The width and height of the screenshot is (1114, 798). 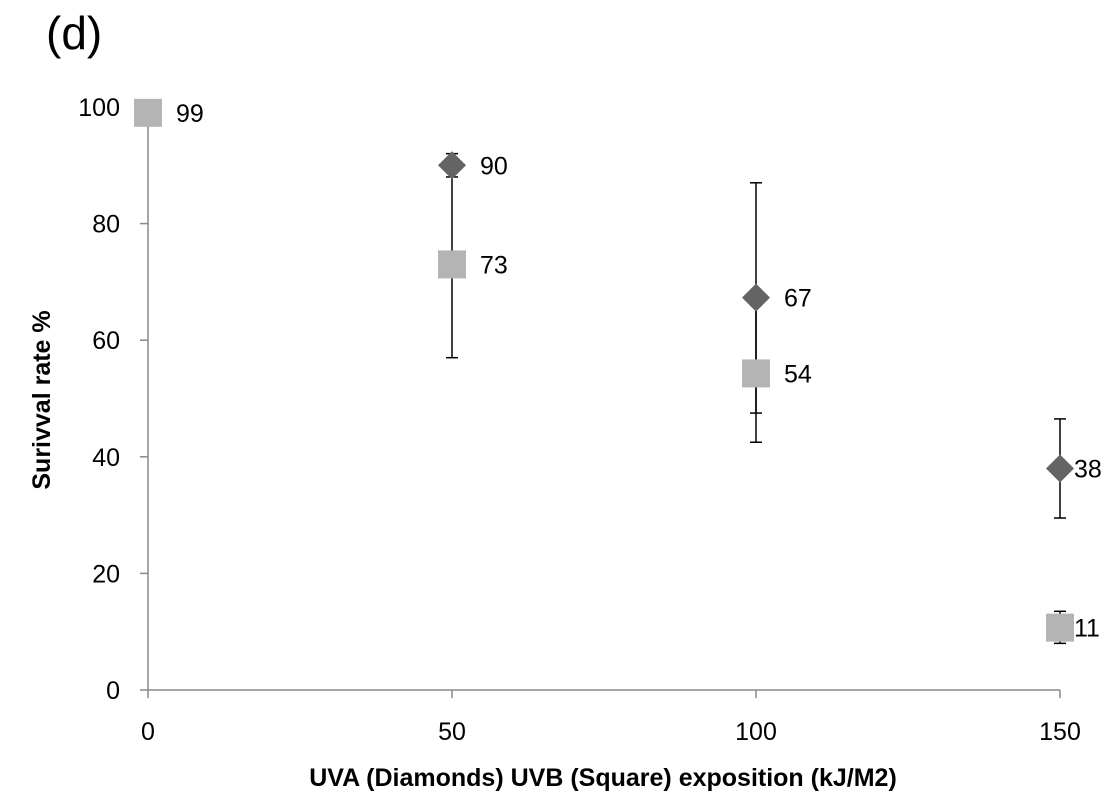 I want to click on y-axis-label: Surivval rate %, so click(x=42, y=399).